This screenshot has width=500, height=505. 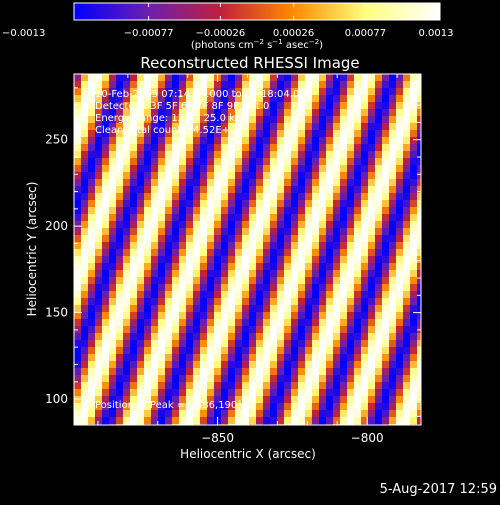 What do you see at coordinates (182, 106) in the screenshot?
I see `annotation-detectors: Detectors: 3F 5F 6F 7F 8F 9F, Att 0` at bounding box center [182, 106].